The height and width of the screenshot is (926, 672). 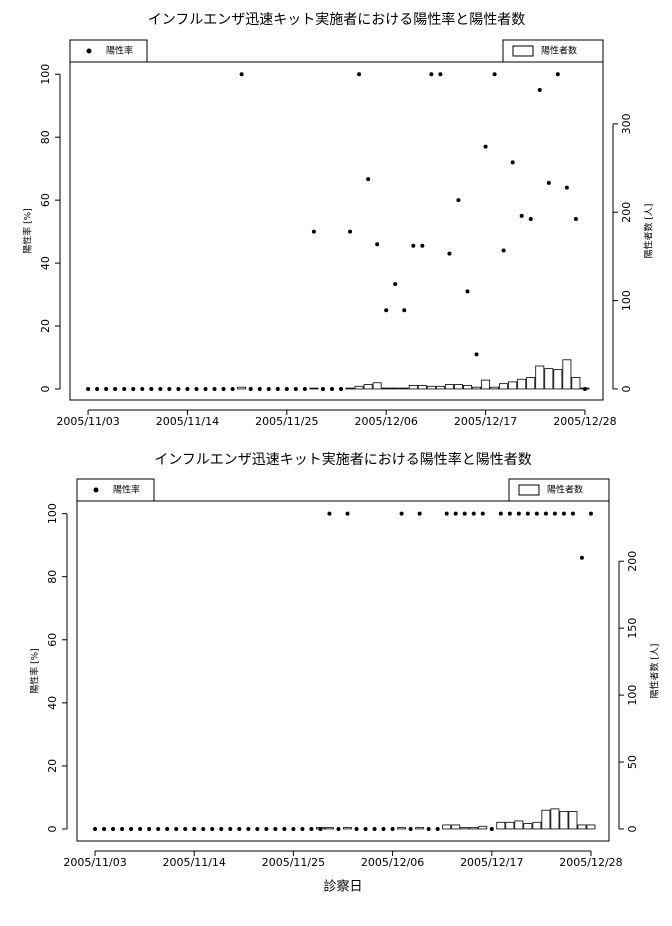 I want to click on y2-tick-label: 150, so click(x=632, y=628).